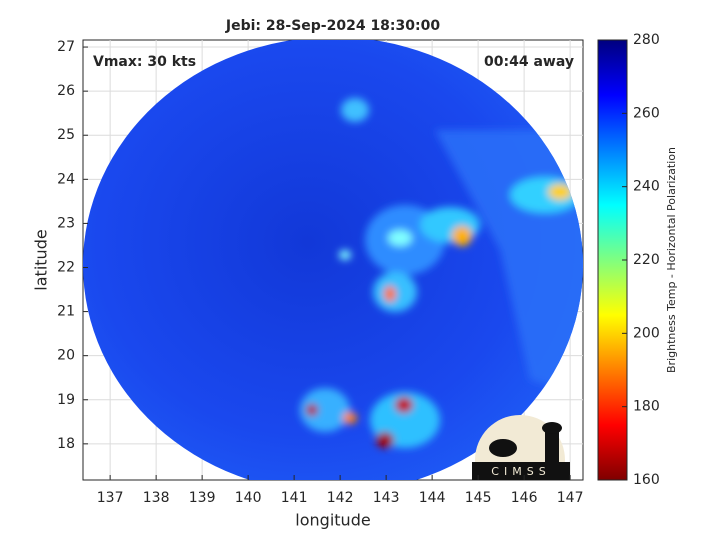  Describe the element at coordinates (386, 498) in the screenshot. I see `x-tick-label: 143` at that location.